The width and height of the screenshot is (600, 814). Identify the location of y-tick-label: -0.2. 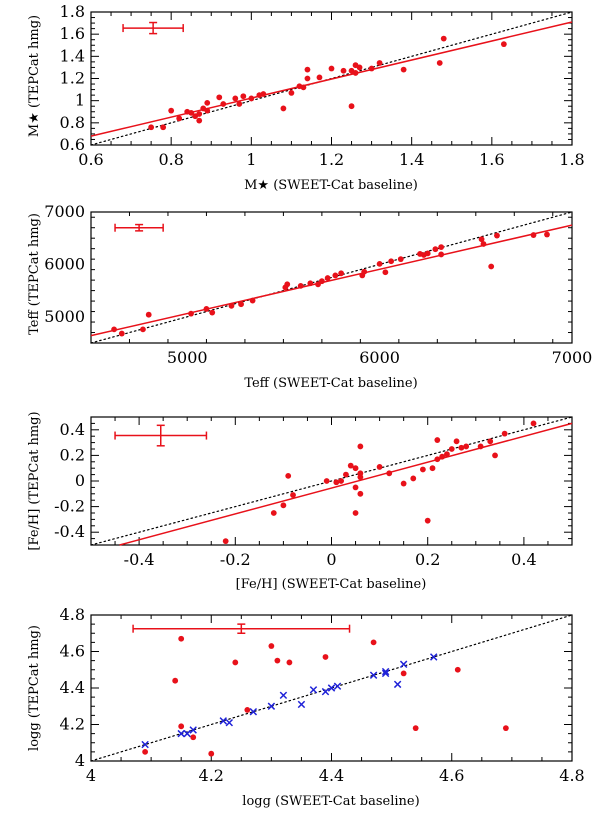
(69, 506).